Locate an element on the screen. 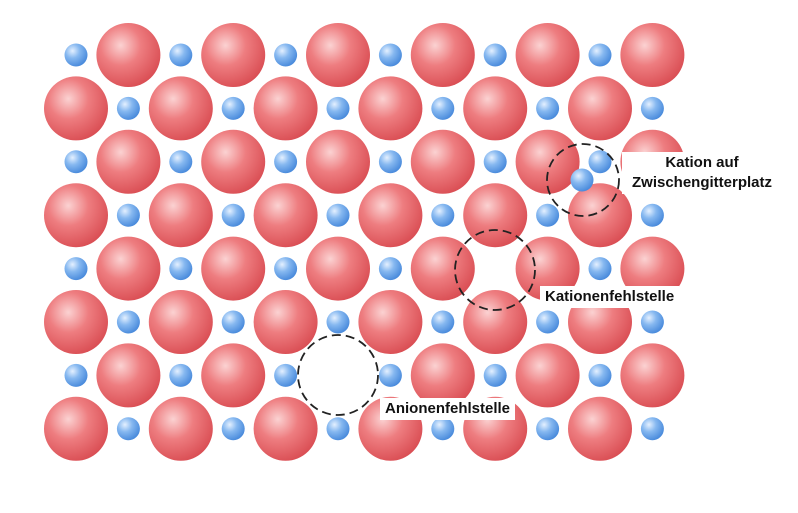 The width and height of the screenshot is (798, 513). interstitial-cation-ion is located at coordinates (582, 180).